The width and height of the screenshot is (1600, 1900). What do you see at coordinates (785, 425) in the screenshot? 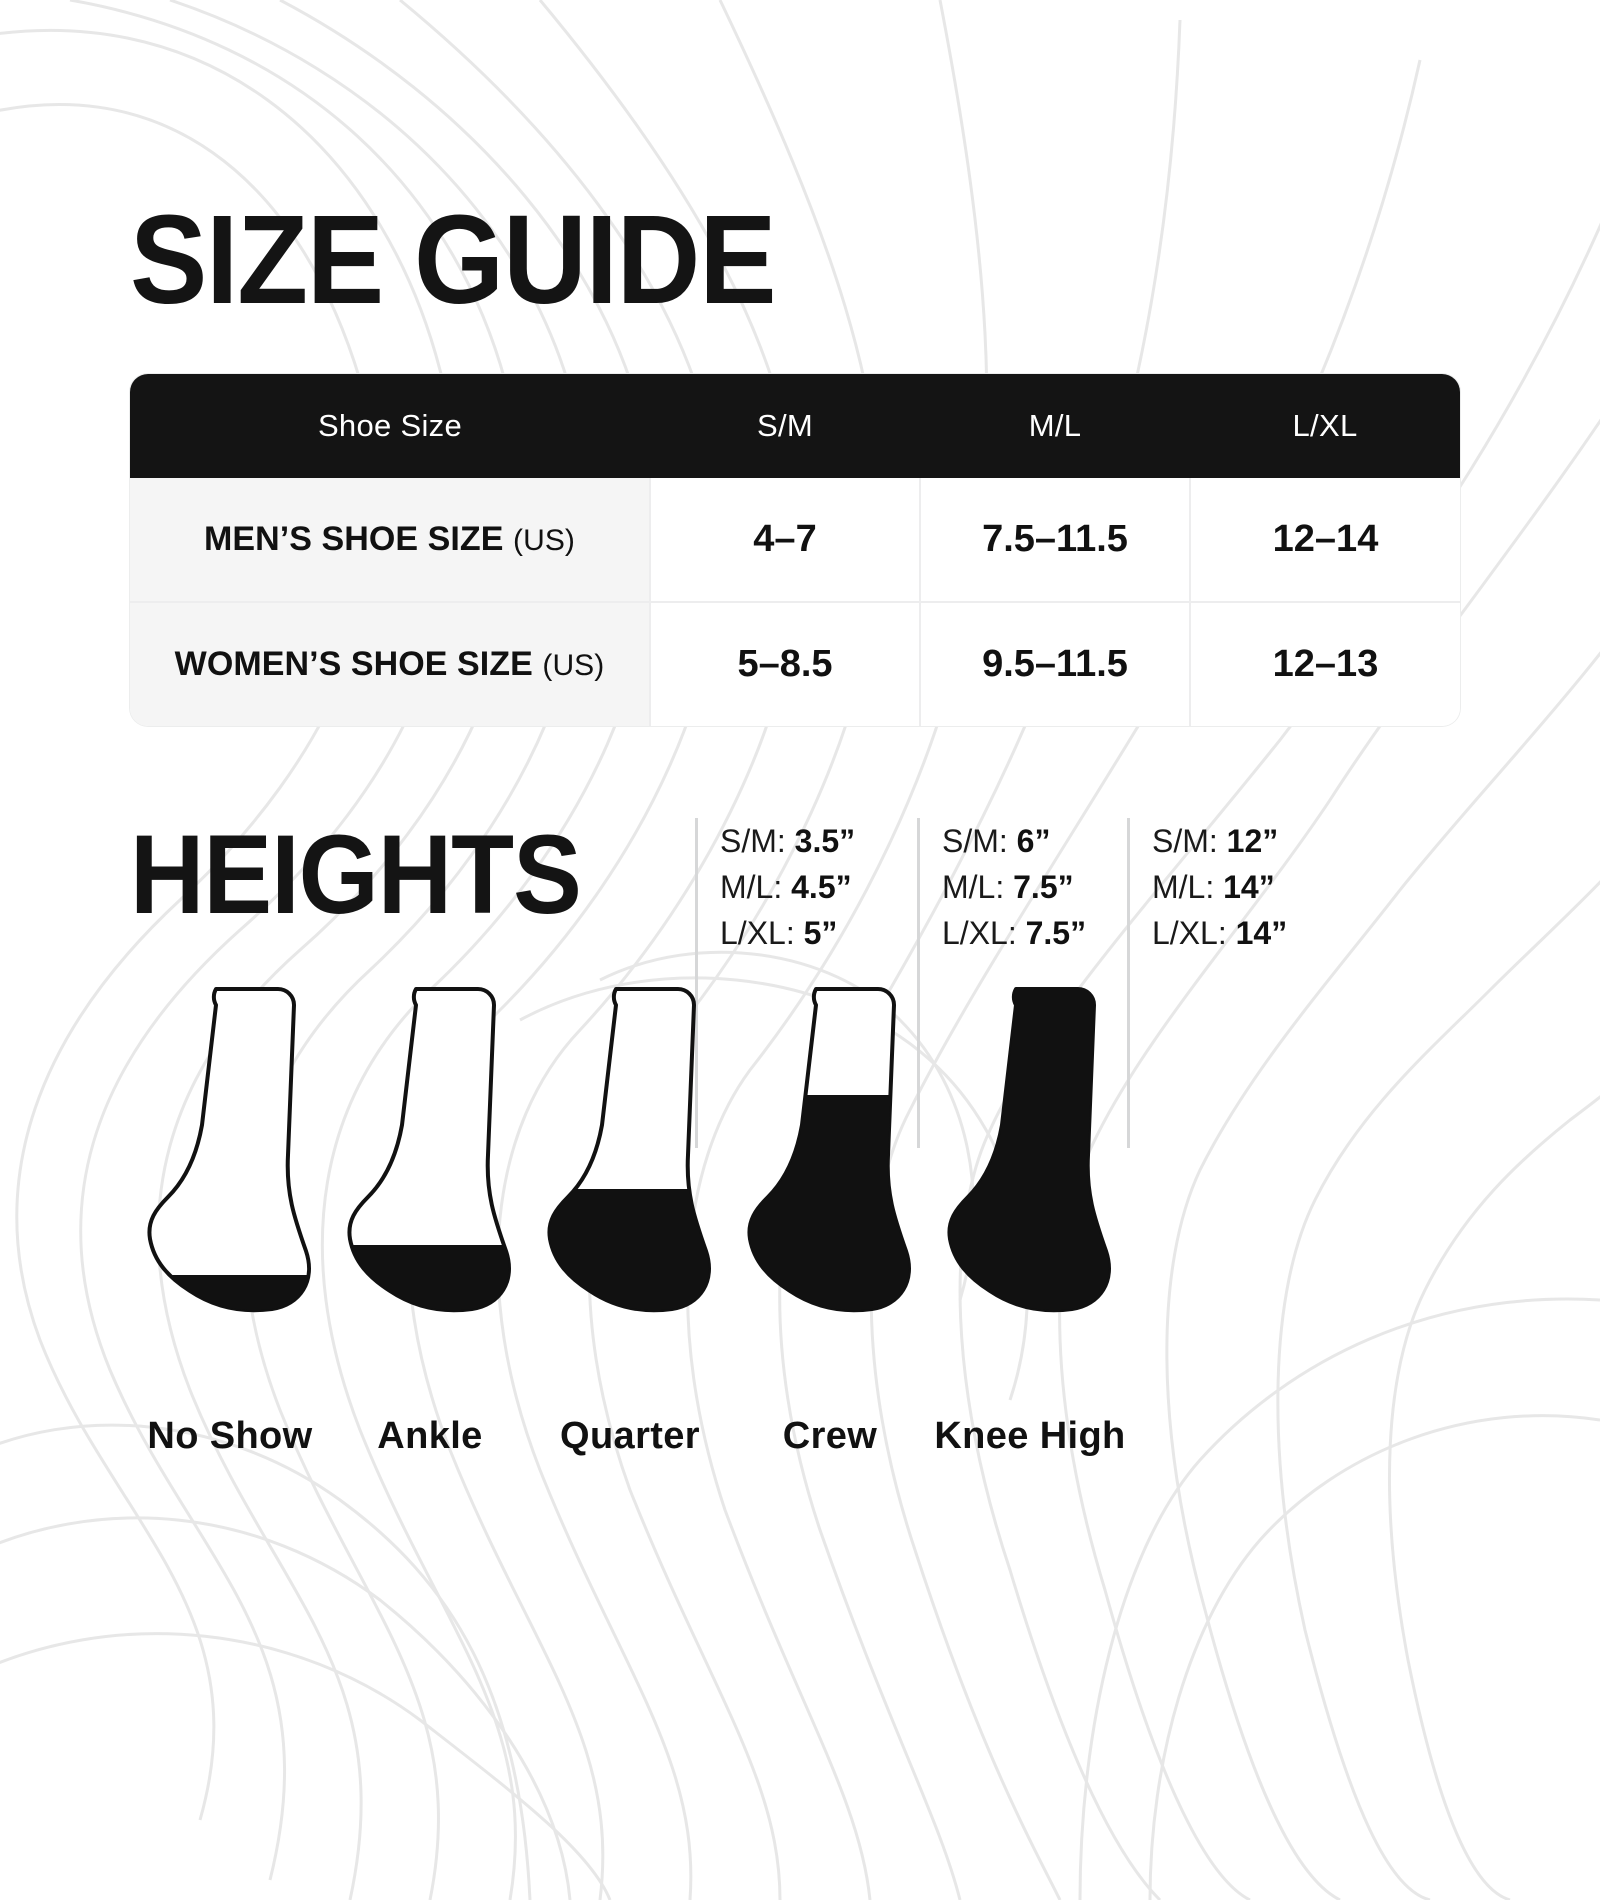
I see `column-header-sm: S/M` at bounding box center [785, 425].